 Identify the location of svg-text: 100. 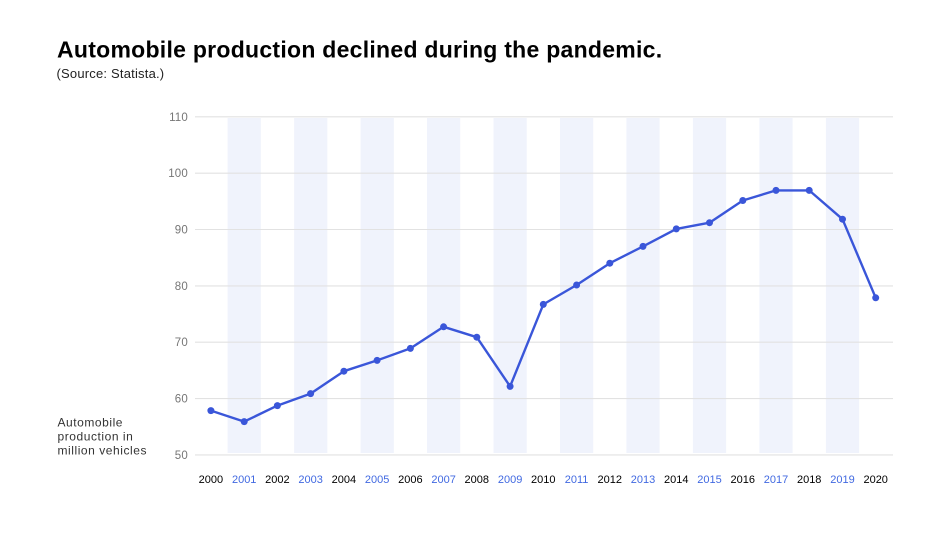
(178, 174).